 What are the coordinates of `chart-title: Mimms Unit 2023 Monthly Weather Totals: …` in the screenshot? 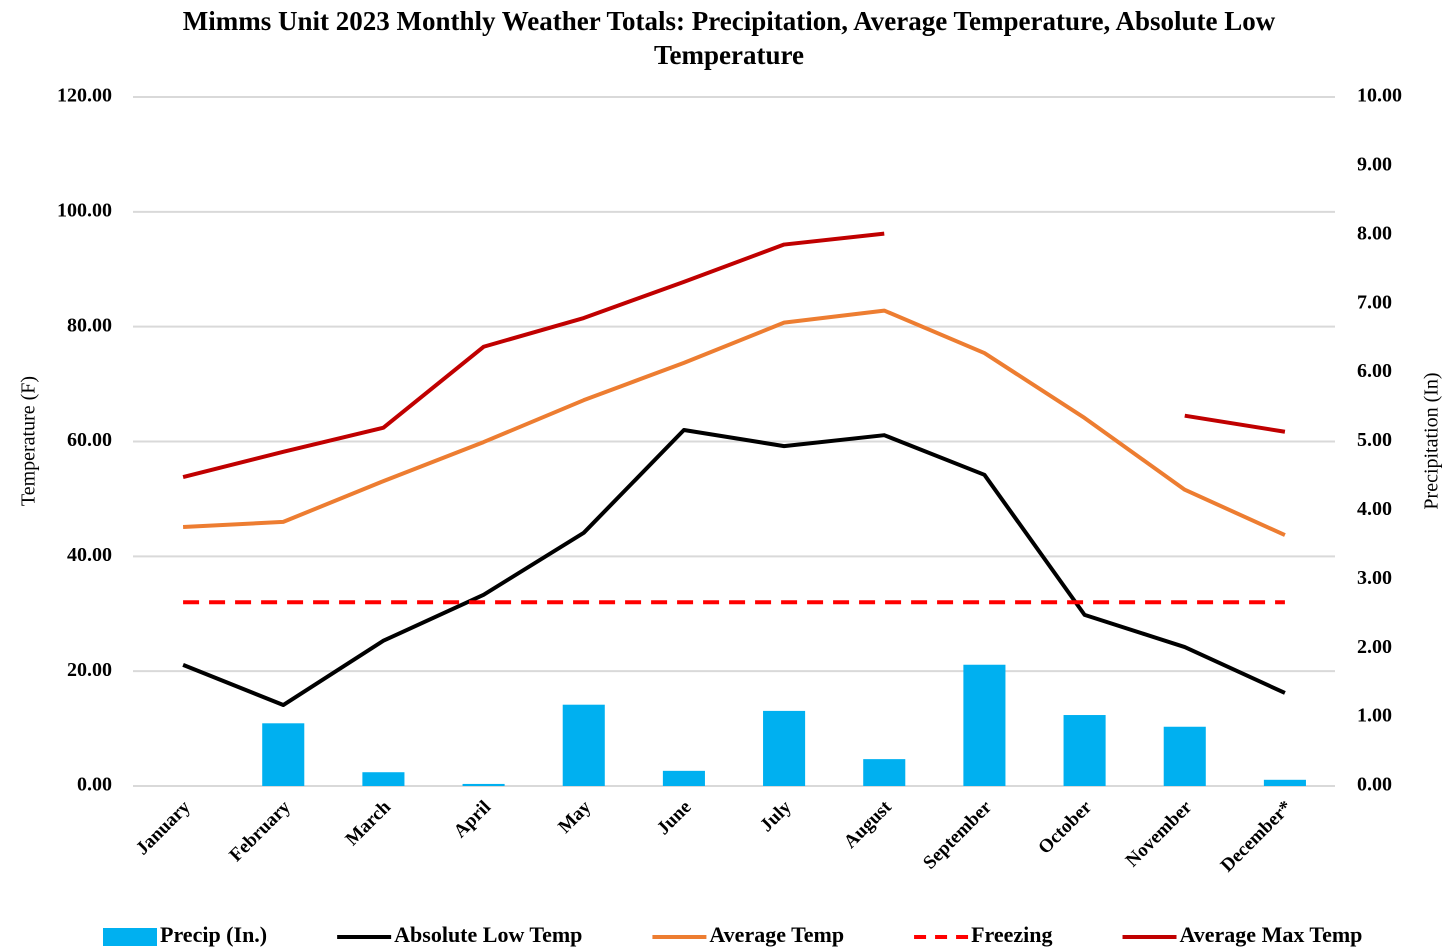 It's located at (729, 38).